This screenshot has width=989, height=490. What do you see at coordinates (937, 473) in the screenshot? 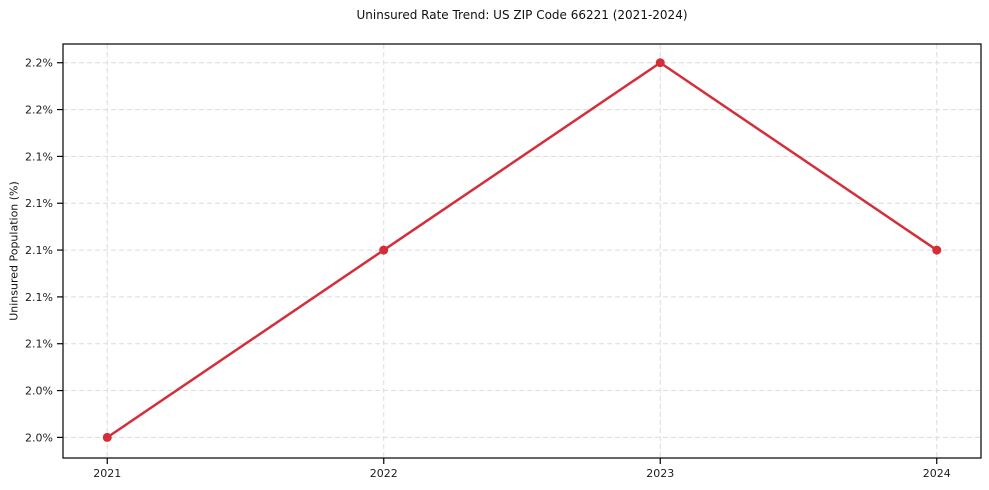
I see `x-tick-label: 2024` at bounding box center [937, 473].